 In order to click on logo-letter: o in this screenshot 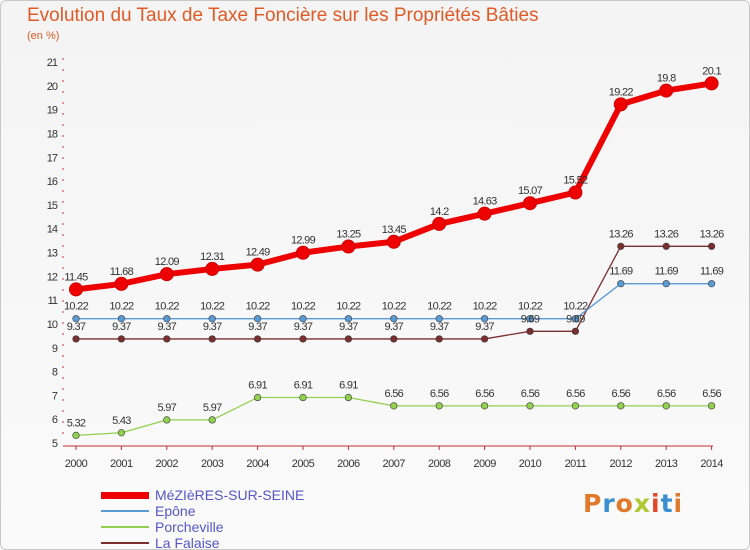, I will do `click(624, 503)`.